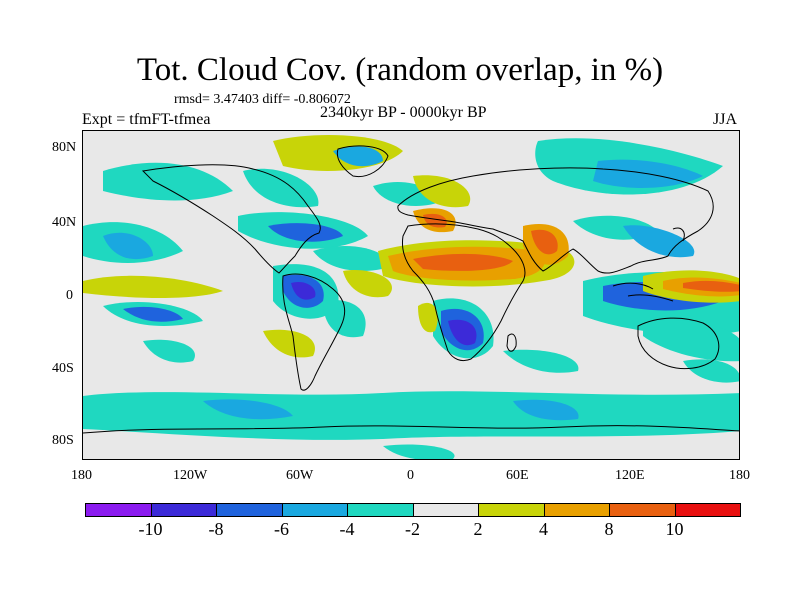  What do you see at coordinates (262, 99) in the screenshot?
I see `stats-line: rmsd= 3.47403 diff= -0.806072` at bounding box center [262, 99].